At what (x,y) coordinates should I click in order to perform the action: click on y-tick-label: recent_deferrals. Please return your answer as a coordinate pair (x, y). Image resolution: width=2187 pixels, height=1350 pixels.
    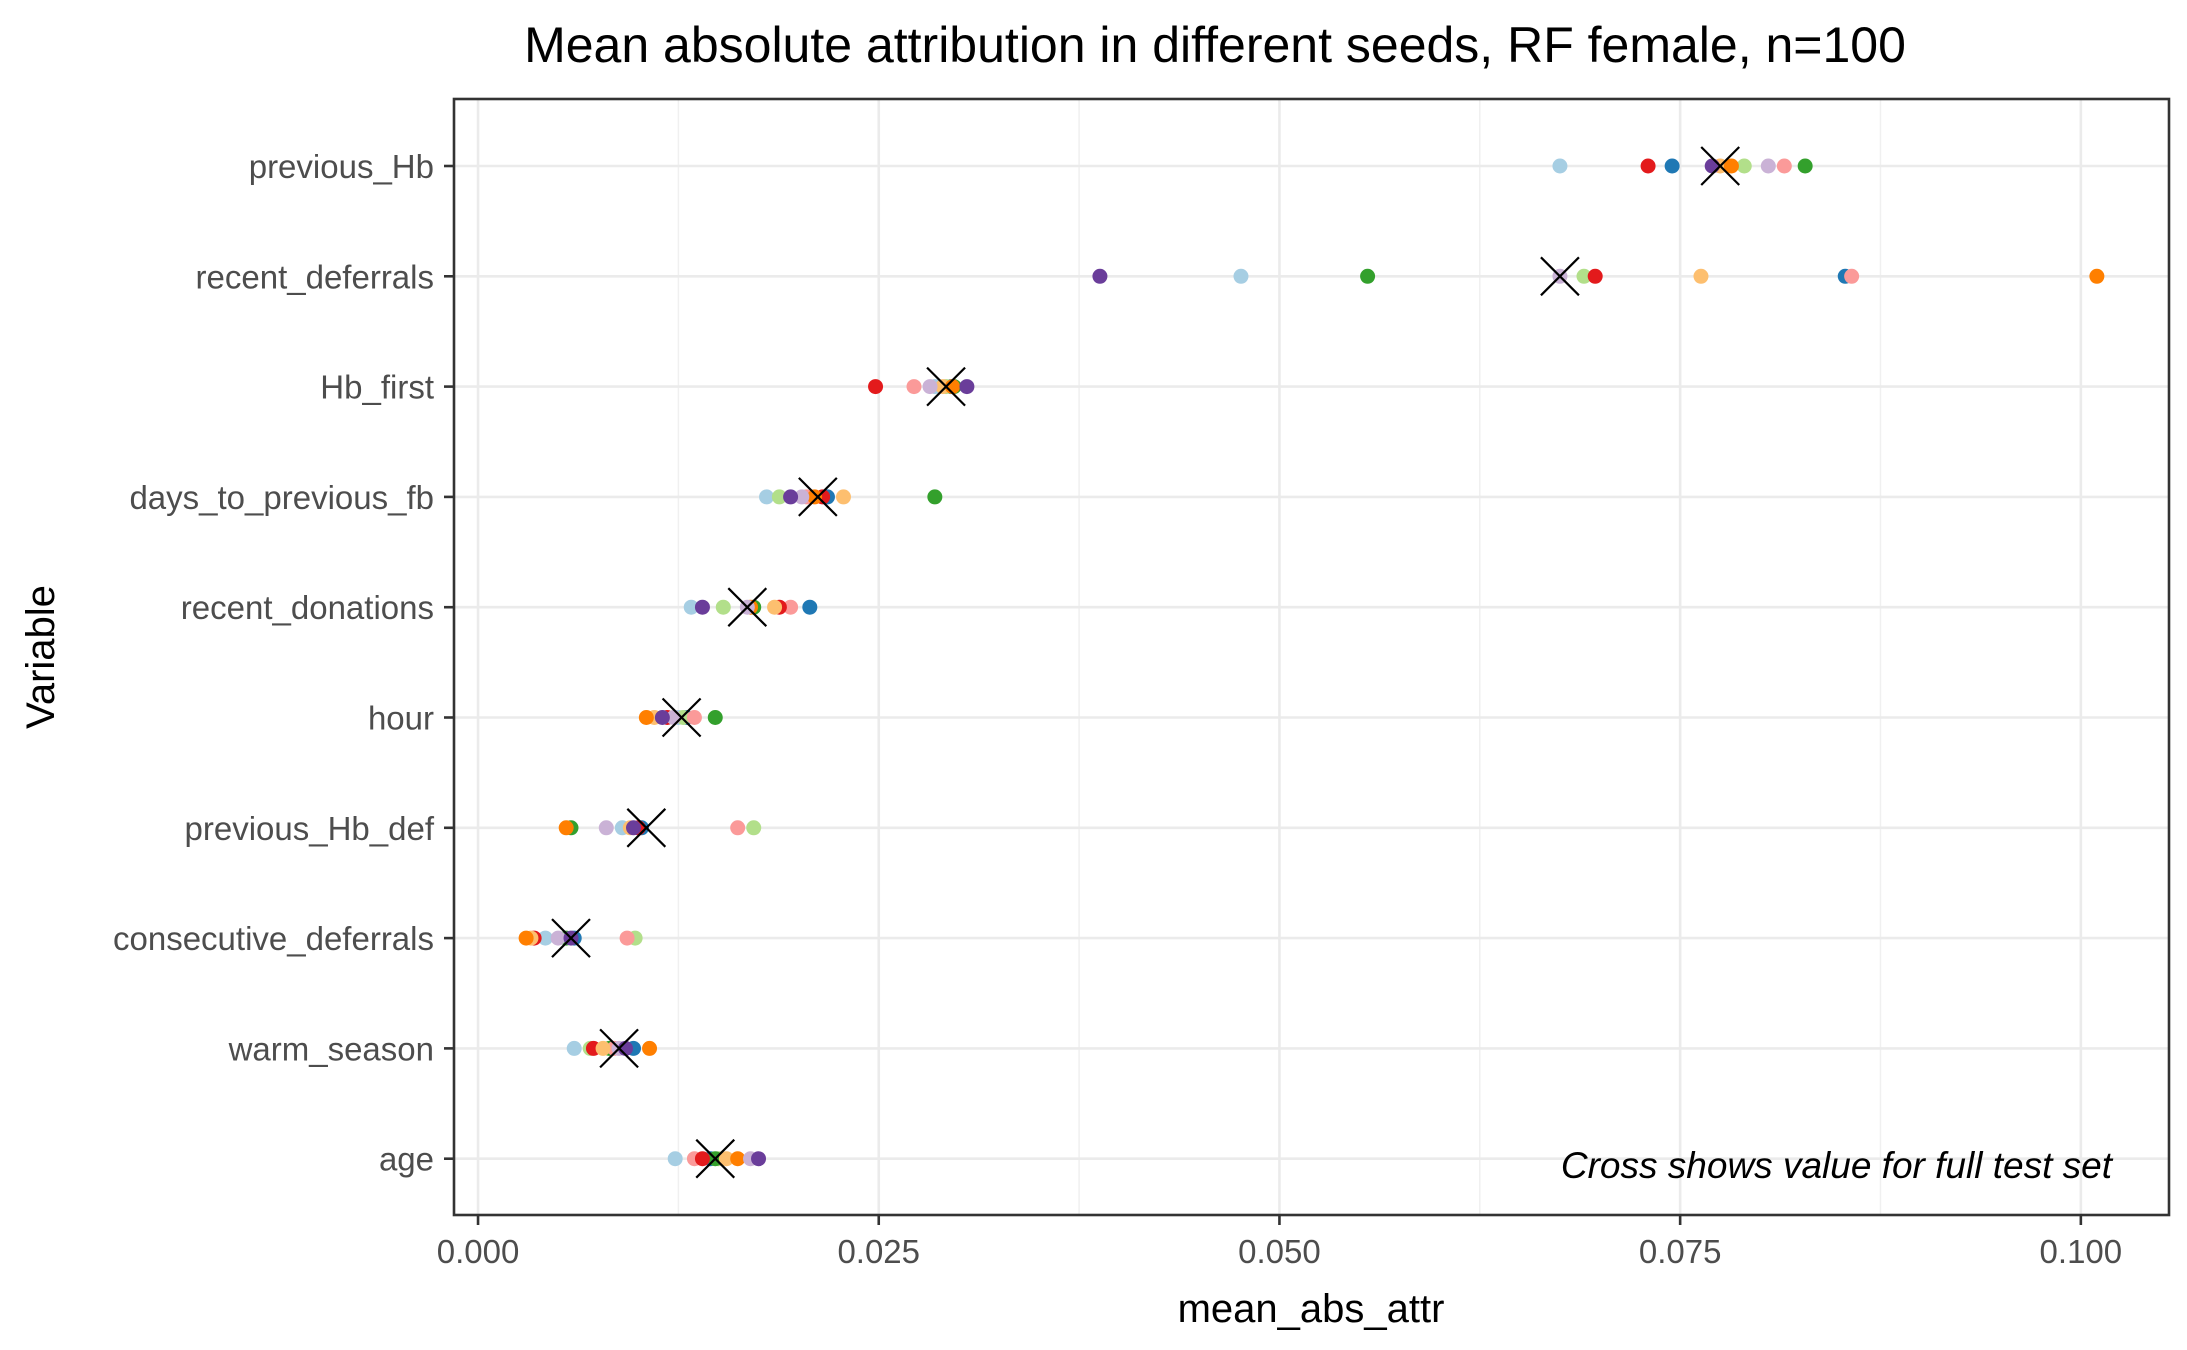
    Looking at the image, I should click on (315, 276).